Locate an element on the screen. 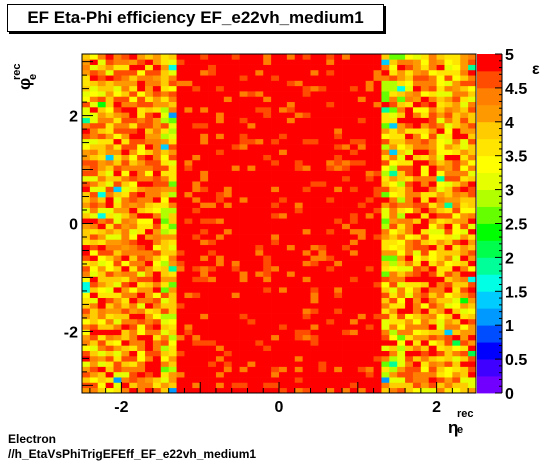 The image size is (546, 462). color-scale-step is located at coordinates (489, 215).